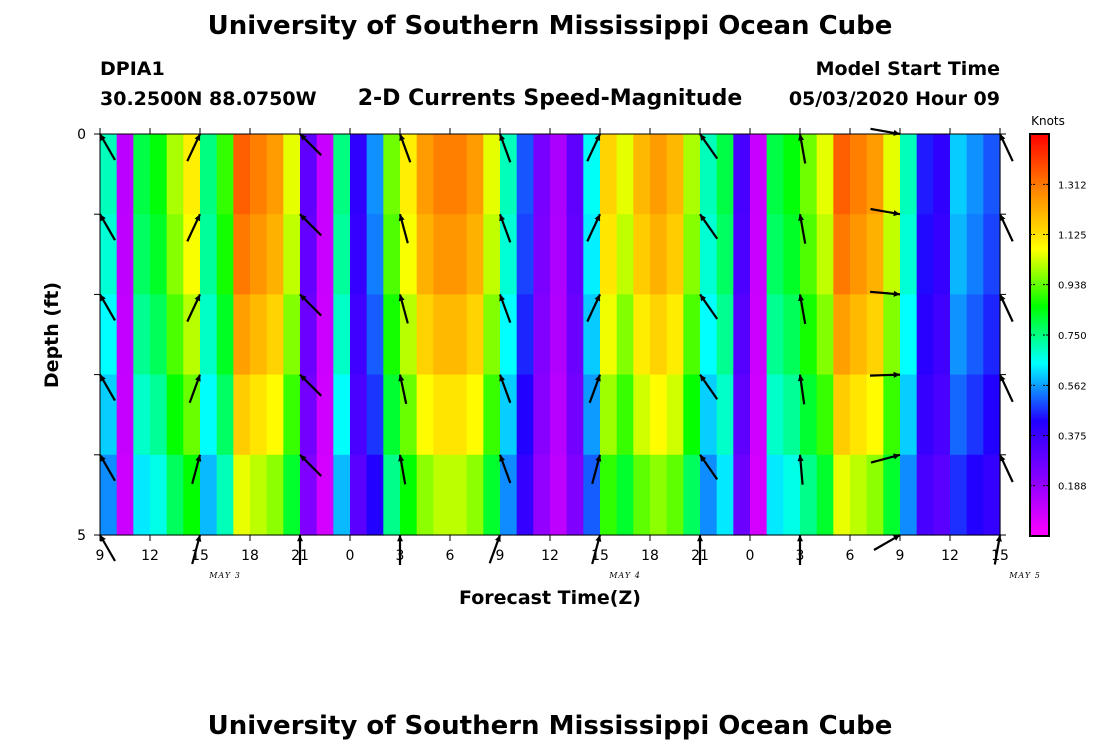 This screenshot has height=750, width=1100. Describe the element at coordinates (1058, 336) in the screenshot. I see `colorbar-ticks: 0.188 0.375 0.562 0.750 0.938 1.125 1.312` at that location.